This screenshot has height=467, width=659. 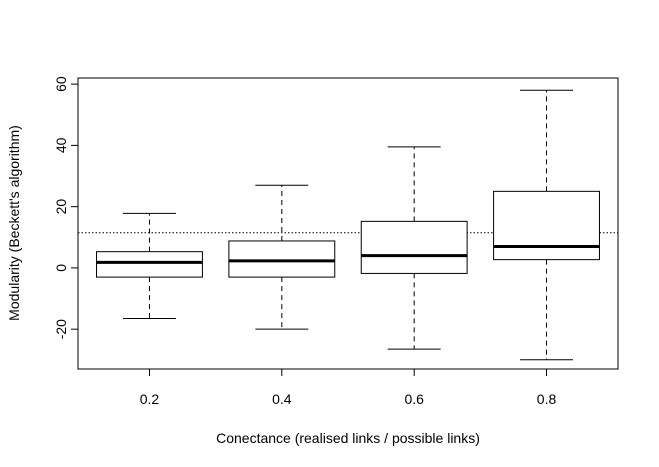 I want to click on x-tick-label: 0.2, so click(x=150, y=399).